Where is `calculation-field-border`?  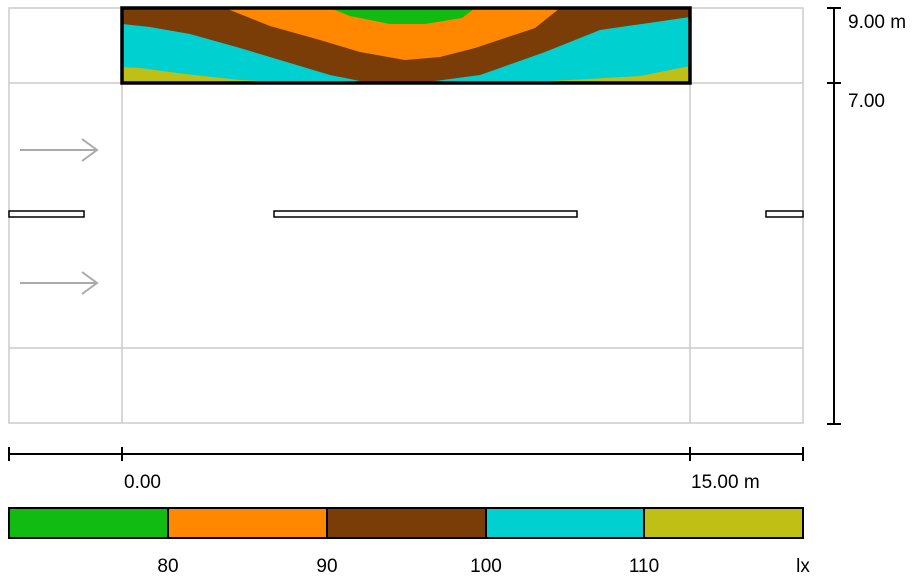 calculation-field-border is located at coordinates (406, 45).